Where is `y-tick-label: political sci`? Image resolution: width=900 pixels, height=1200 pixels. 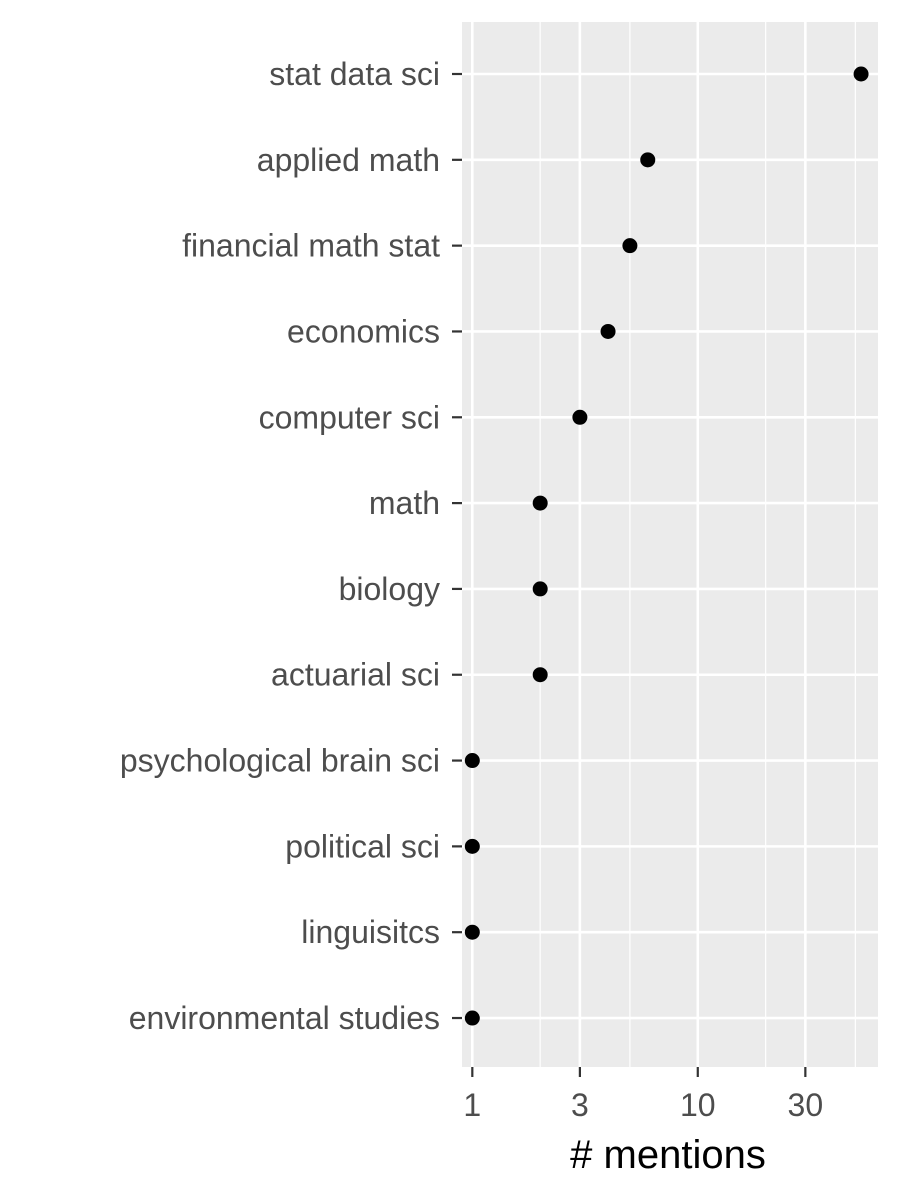 y-tick-label: political sci is located at coordinates (362, 846).